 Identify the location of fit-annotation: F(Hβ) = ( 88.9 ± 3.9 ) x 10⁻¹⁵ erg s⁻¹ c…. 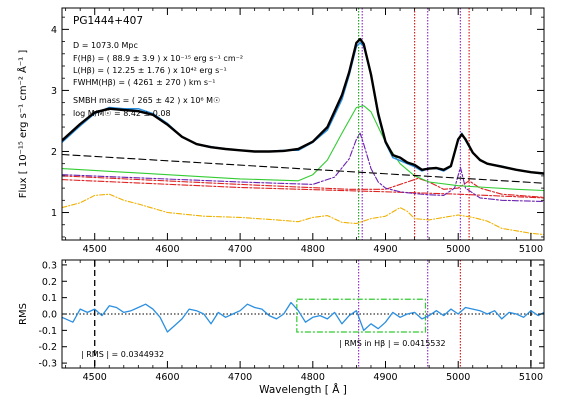
(158, 58).